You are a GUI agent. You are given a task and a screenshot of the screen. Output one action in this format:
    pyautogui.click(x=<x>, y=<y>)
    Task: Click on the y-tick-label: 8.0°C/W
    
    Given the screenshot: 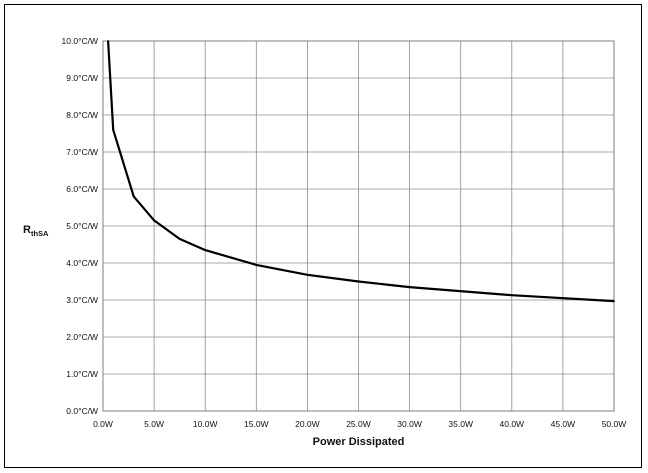 What is the action you would take?
    pyautogui.click(x=82, y=115)
    